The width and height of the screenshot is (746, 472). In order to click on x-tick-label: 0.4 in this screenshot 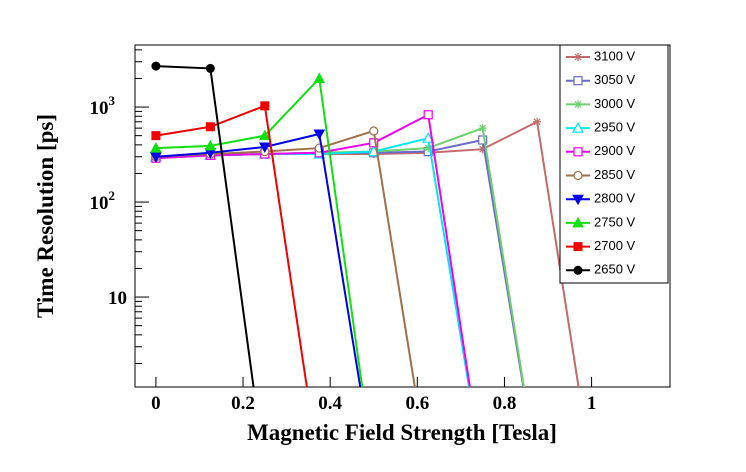, I will do `click(330, 403)`.